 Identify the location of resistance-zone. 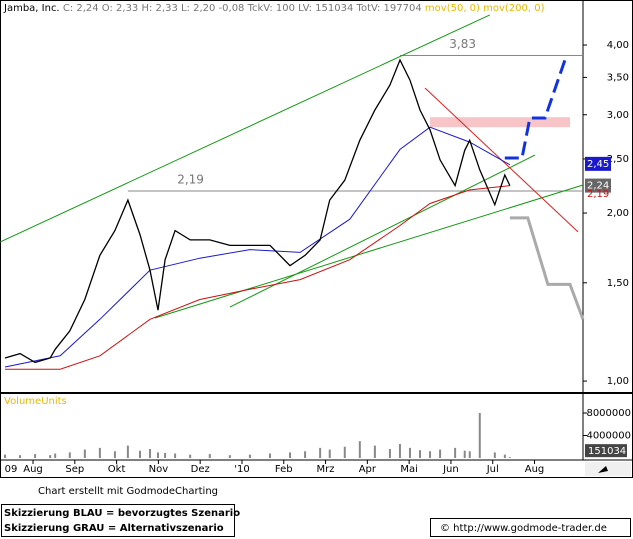
(500, 122).